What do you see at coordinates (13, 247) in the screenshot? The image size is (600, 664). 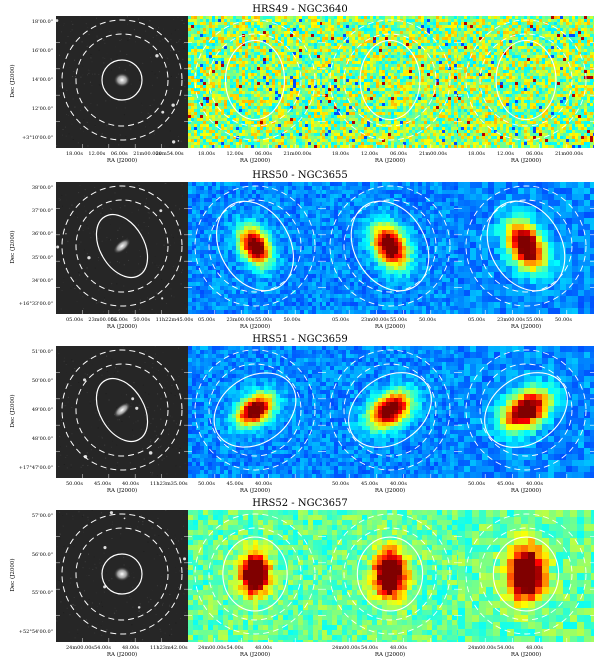 I see `dec-axis-label: Dec (J2000)` at bounding box center [13, 247].